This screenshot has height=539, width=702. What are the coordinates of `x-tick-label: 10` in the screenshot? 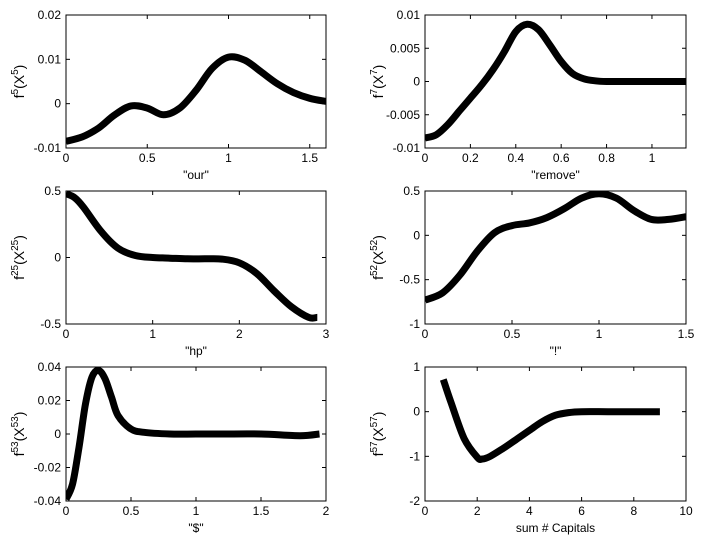 It's located at (686, 511).